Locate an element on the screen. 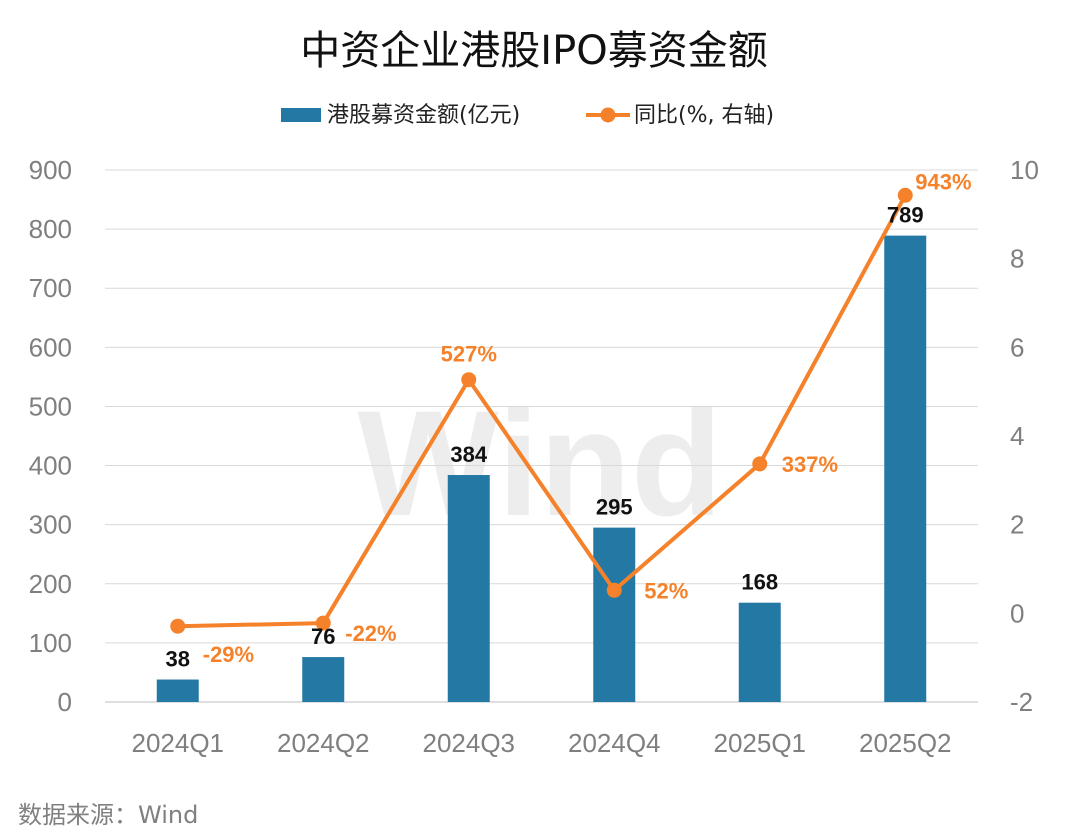 This screenshot has height=840, width=1069. yoy-value-label: 527% is located at coordinates (469, 354).